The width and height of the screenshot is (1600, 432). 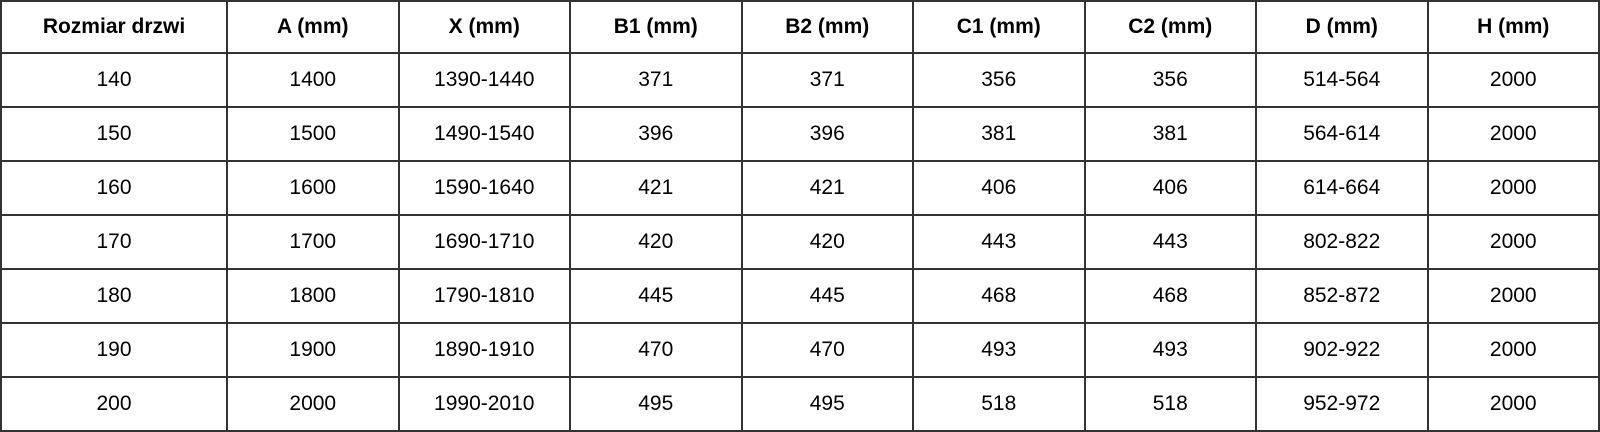 I want to click on table-cell: 190, so click(x=114, y=350).